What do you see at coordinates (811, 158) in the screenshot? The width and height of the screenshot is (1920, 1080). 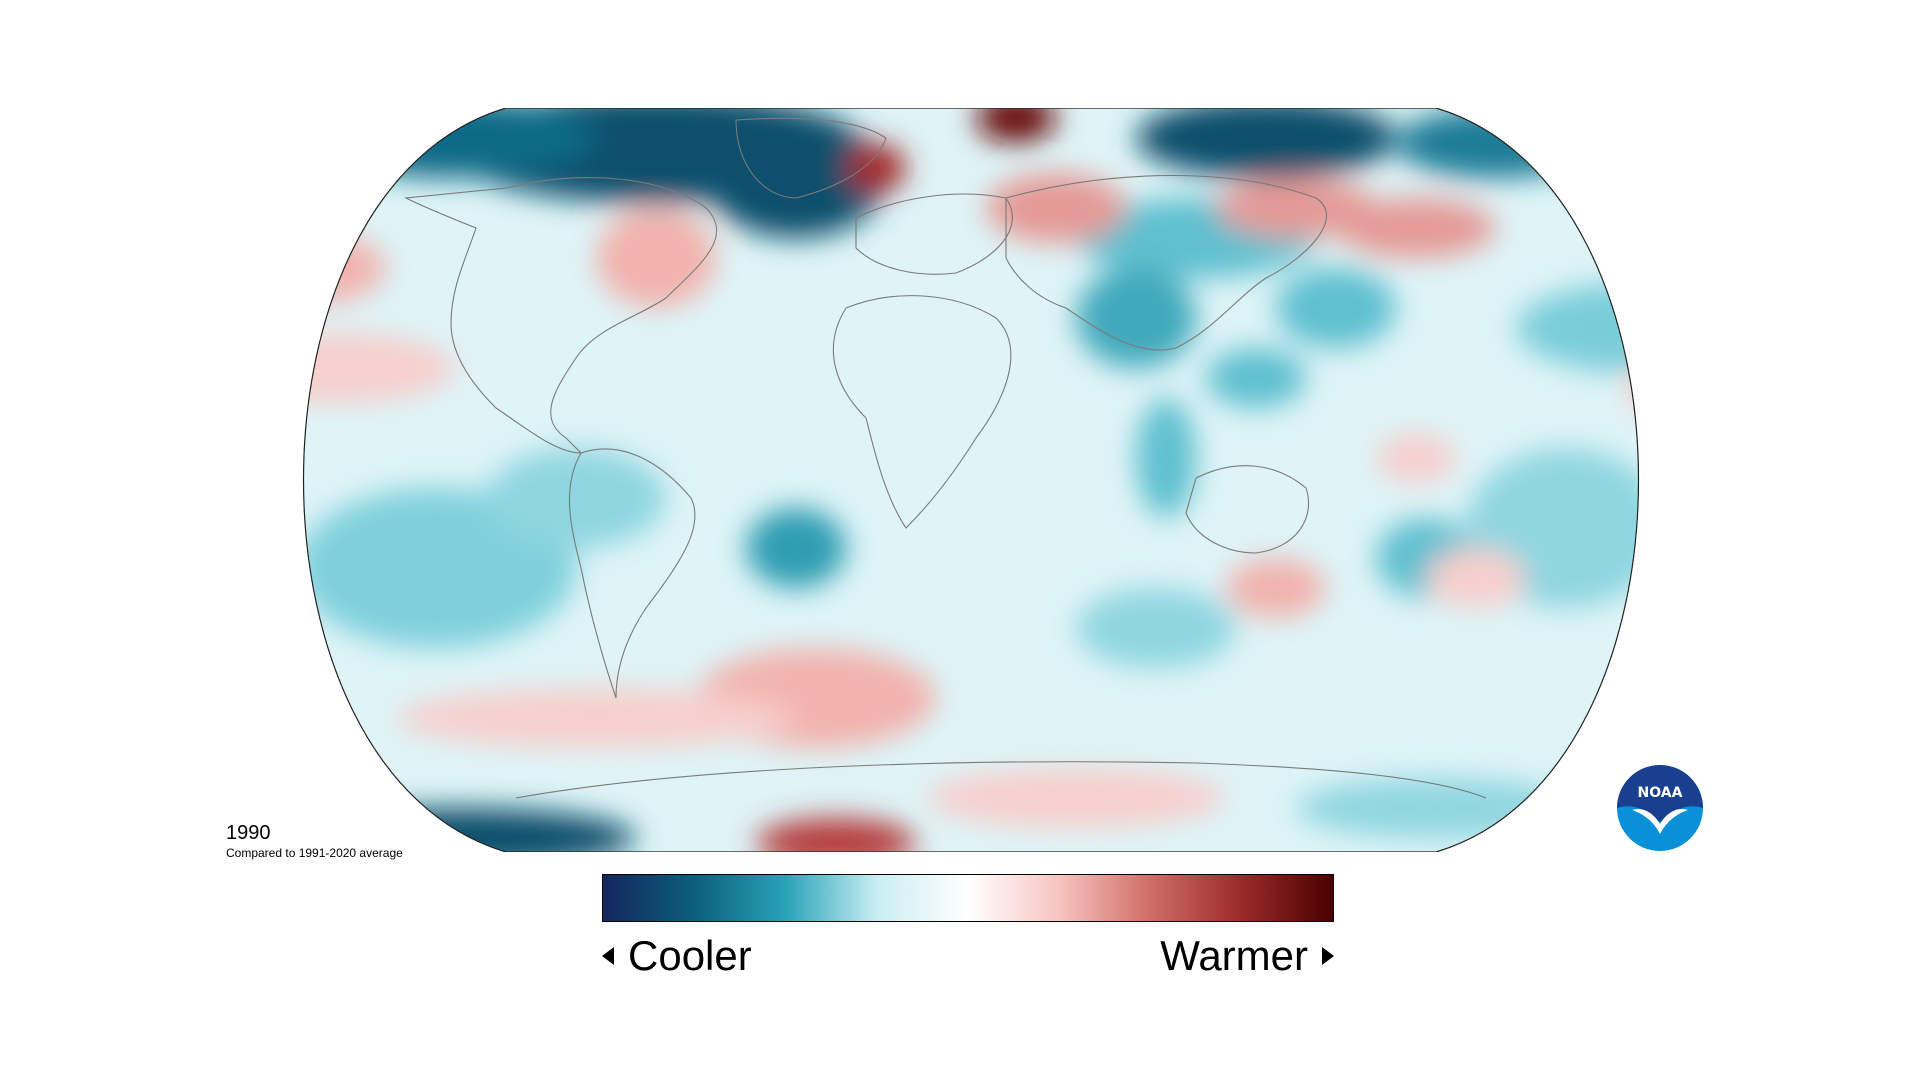 I see `greenland-outline` at bounding box center [811, 158].